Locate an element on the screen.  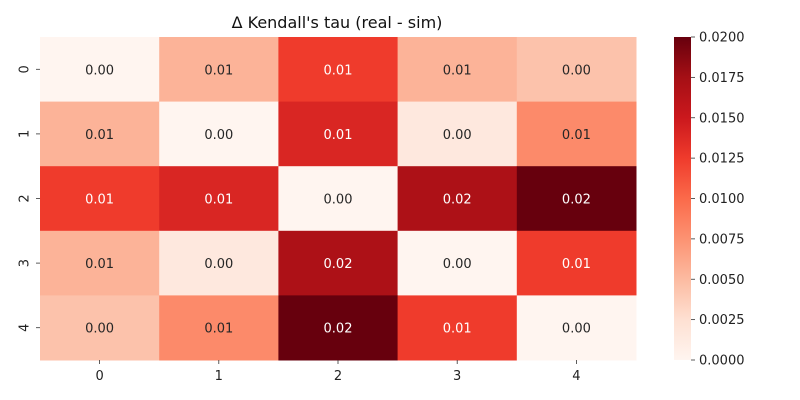
cell-label-3-2: 0.02 is located at coordinates (338, 264).